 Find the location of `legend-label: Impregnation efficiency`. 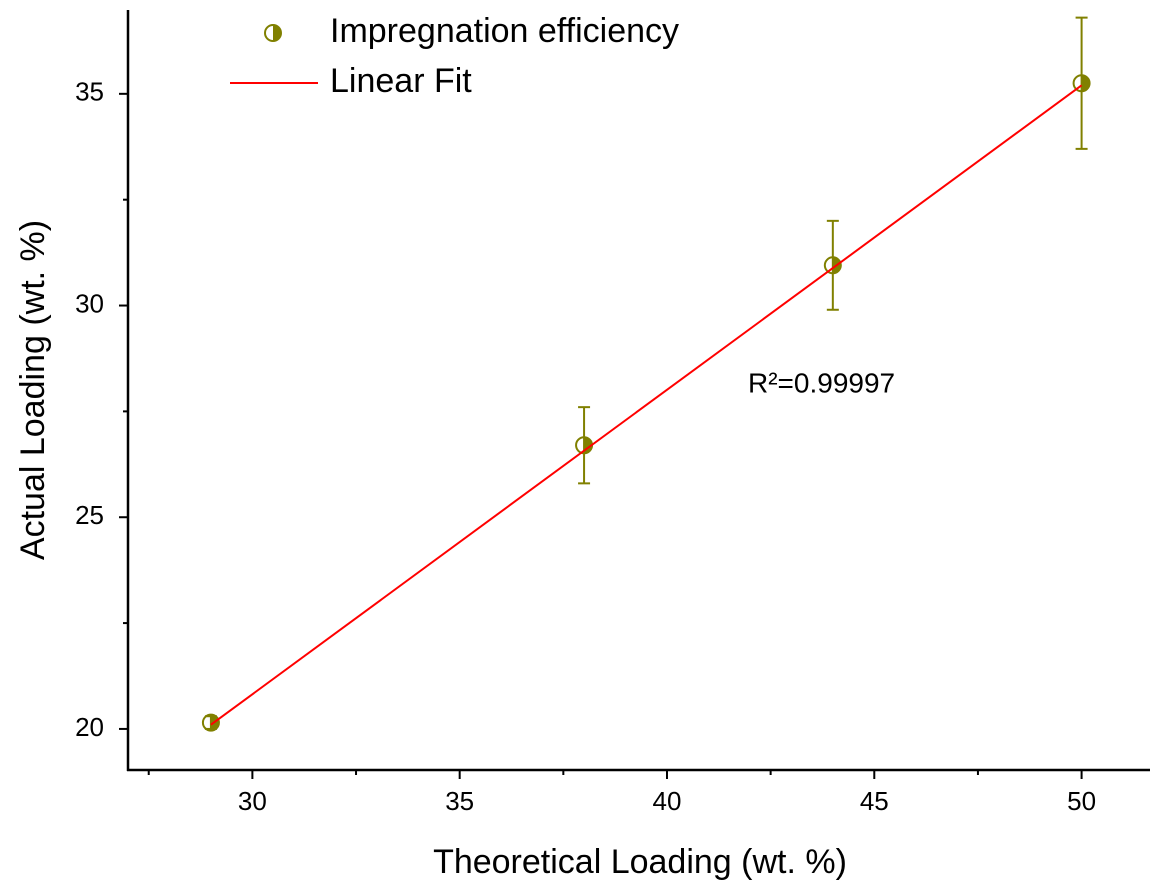

legend-label: Impregnation efficiency is located at coordinates (504, 31).